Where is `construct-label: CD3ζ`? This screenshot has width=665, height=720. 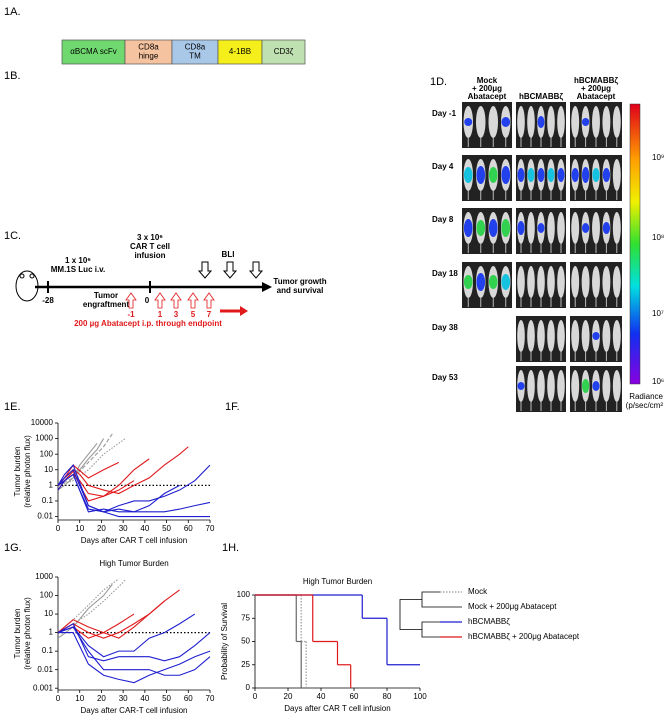 construct-label: CD3ζ is located at coordinates (284, 51).